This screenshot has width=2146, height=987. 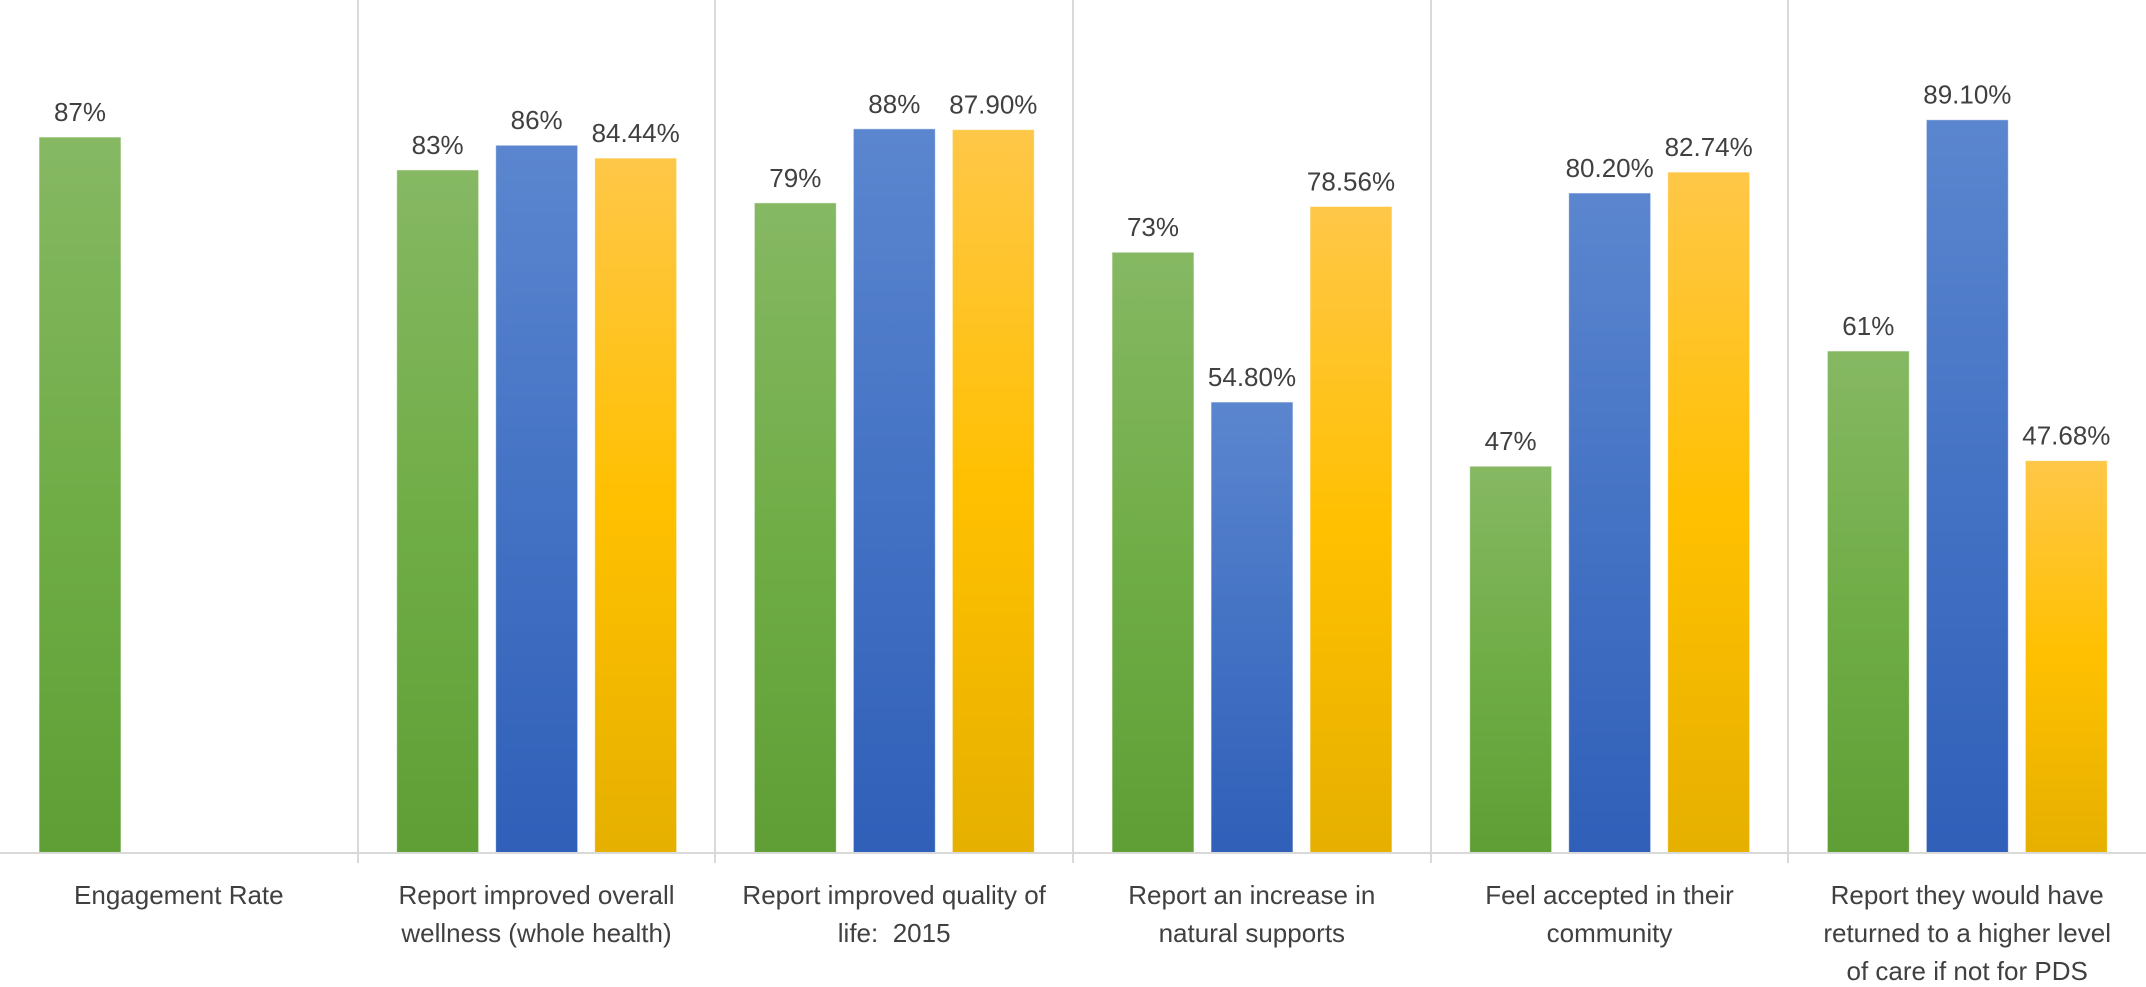 What do you see at coordinates (1868, 326) in the screenshot?
I see `data-label: 61%` at bounding box center [1868, 326].